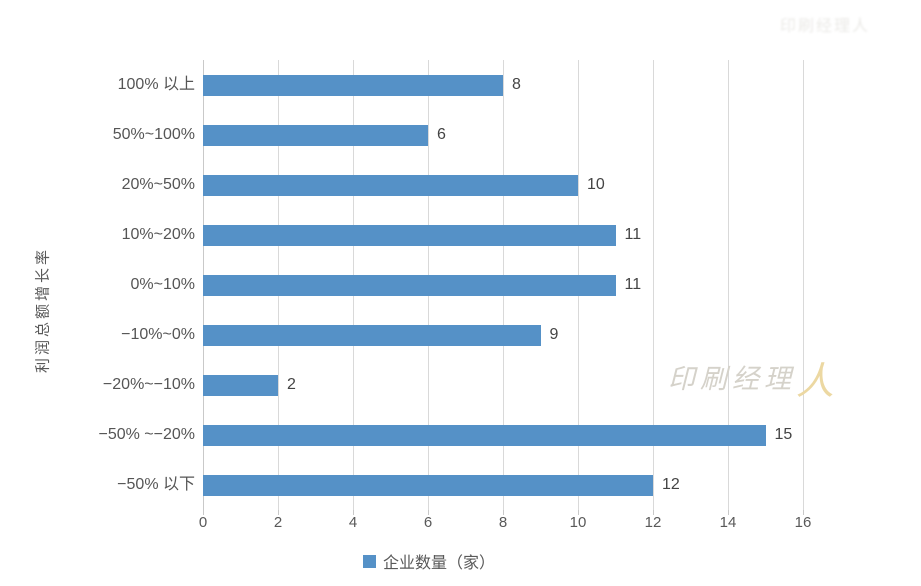  Describe the element at coordinates (291, 384) in the screenshot. I see `bar-value-label: 2` at that location.